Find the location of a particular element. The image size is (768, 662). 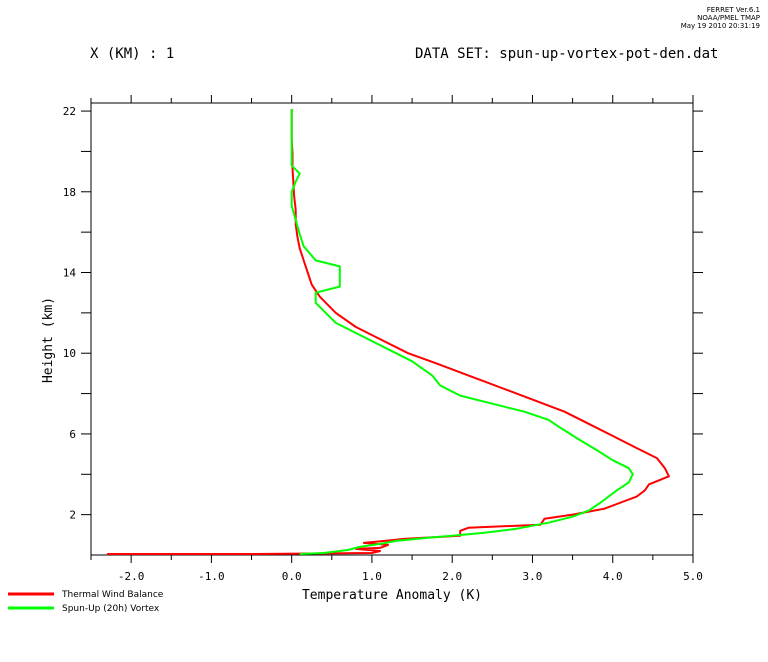

y-tick-label: 10 is located at coordinates (69, 353).